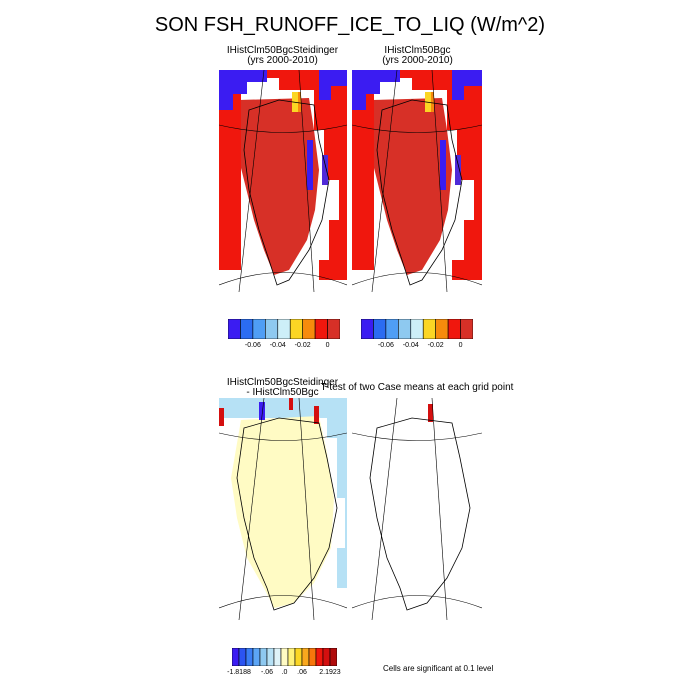 Image resolution: width=700 pixels, height=700 pixels. What do you see at coordinates (284, 672) in the screenshot?
I see `colorbar-tick-label: .0` at bounding box center [284, 672].